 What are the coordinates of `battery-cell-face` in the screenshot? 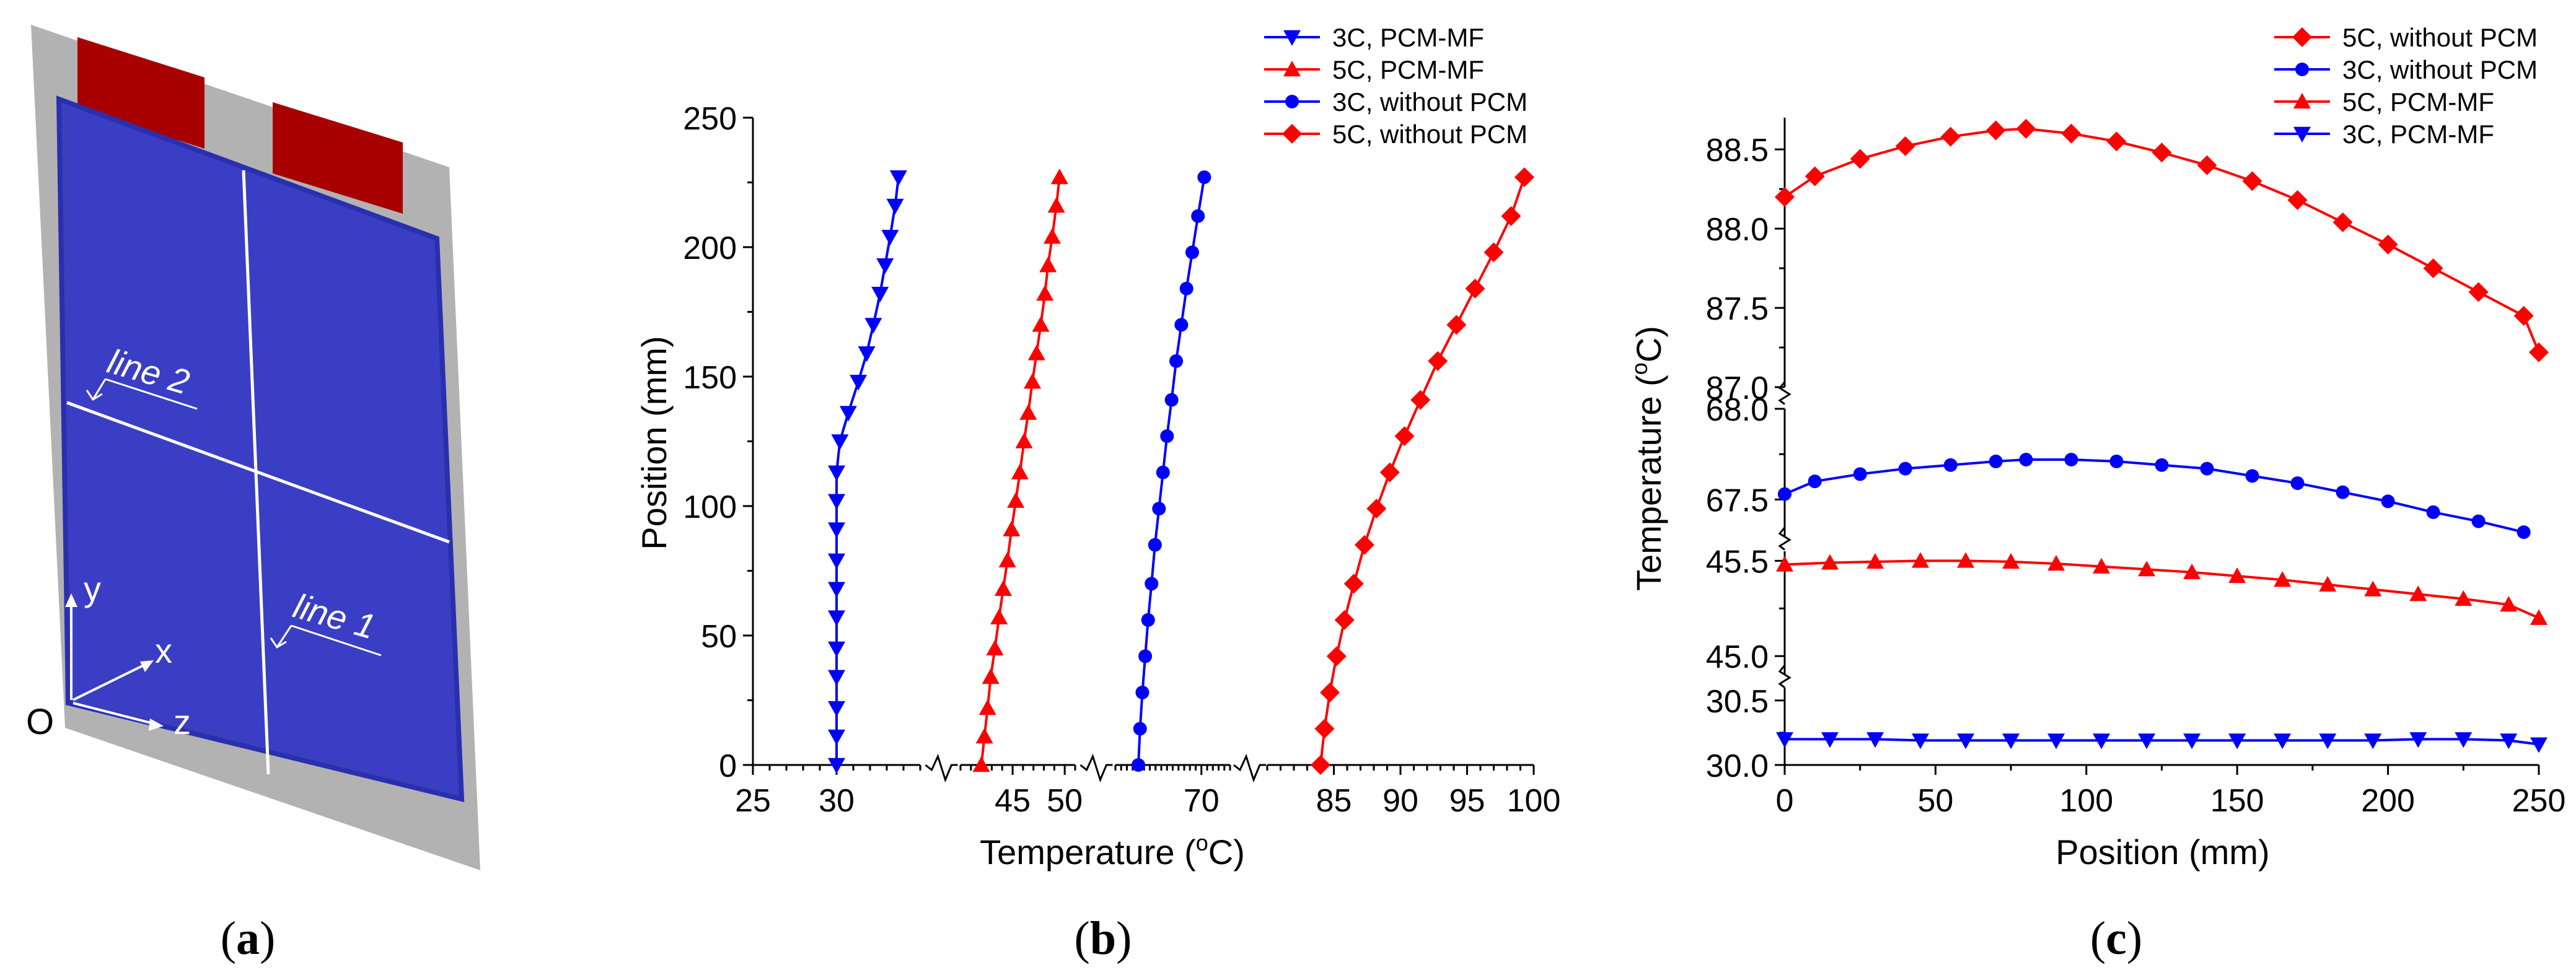 It's located at (261, 447).